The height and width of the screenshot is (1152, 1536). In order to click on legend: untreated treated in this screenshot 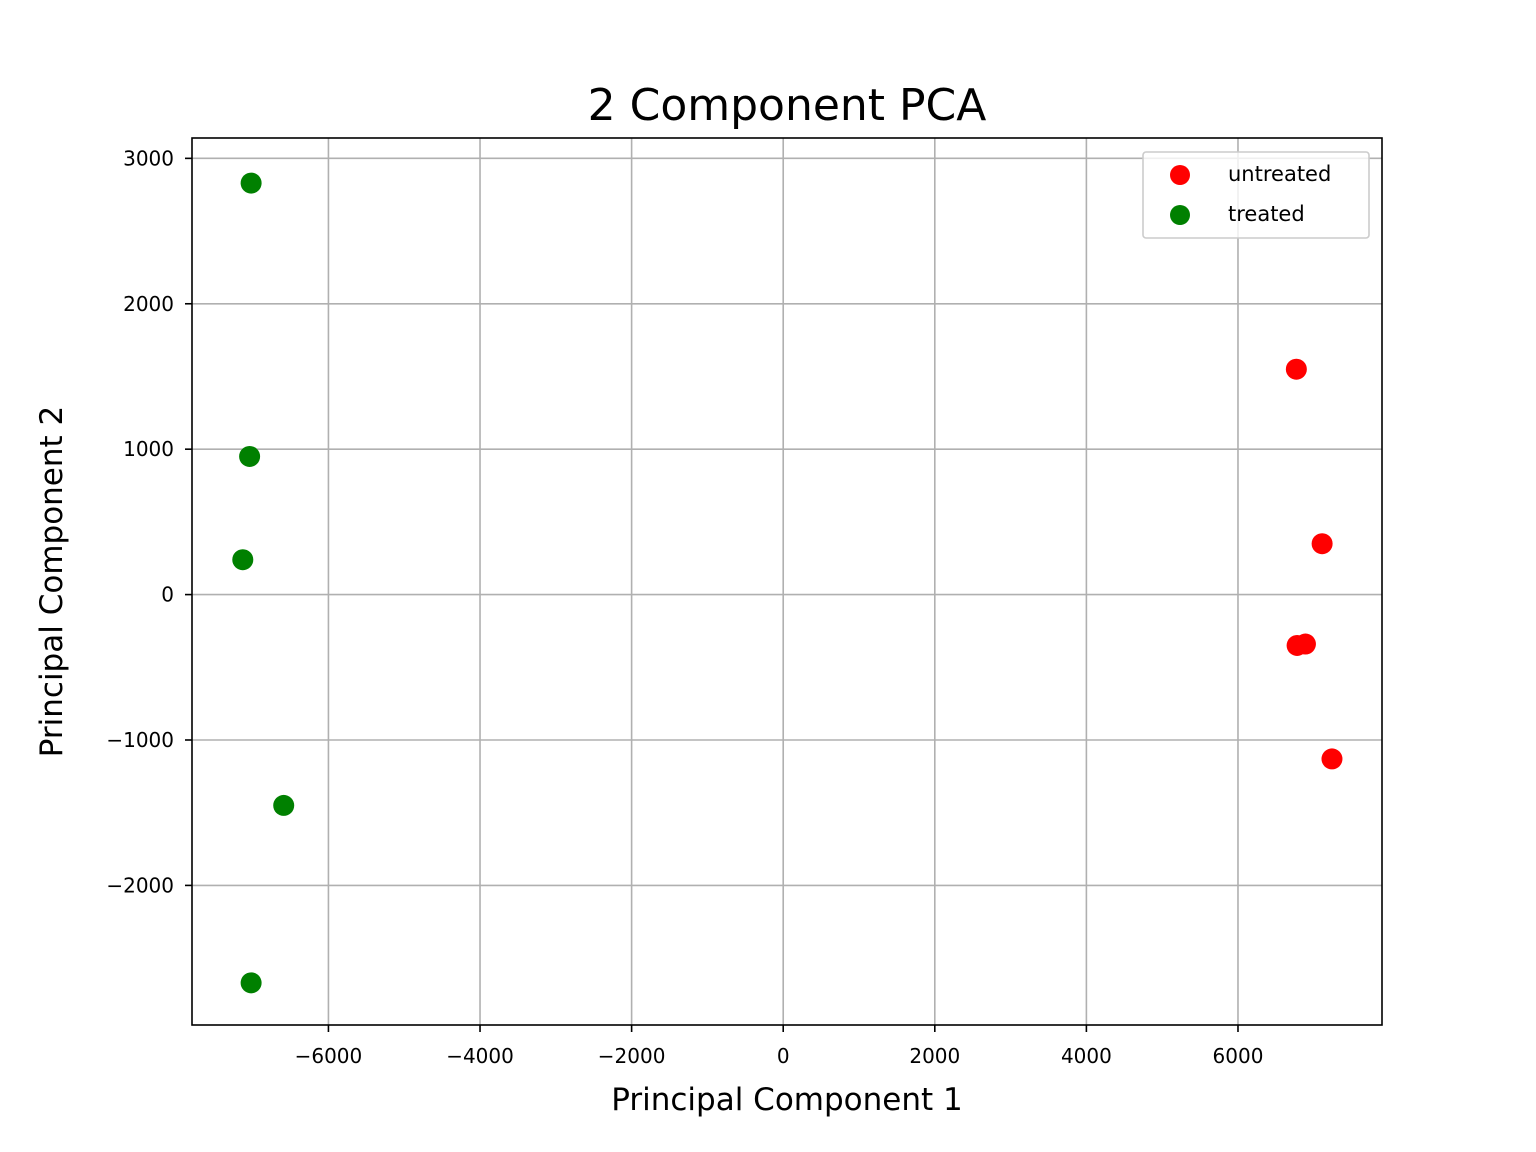, I will do `click(1256, 195)`.